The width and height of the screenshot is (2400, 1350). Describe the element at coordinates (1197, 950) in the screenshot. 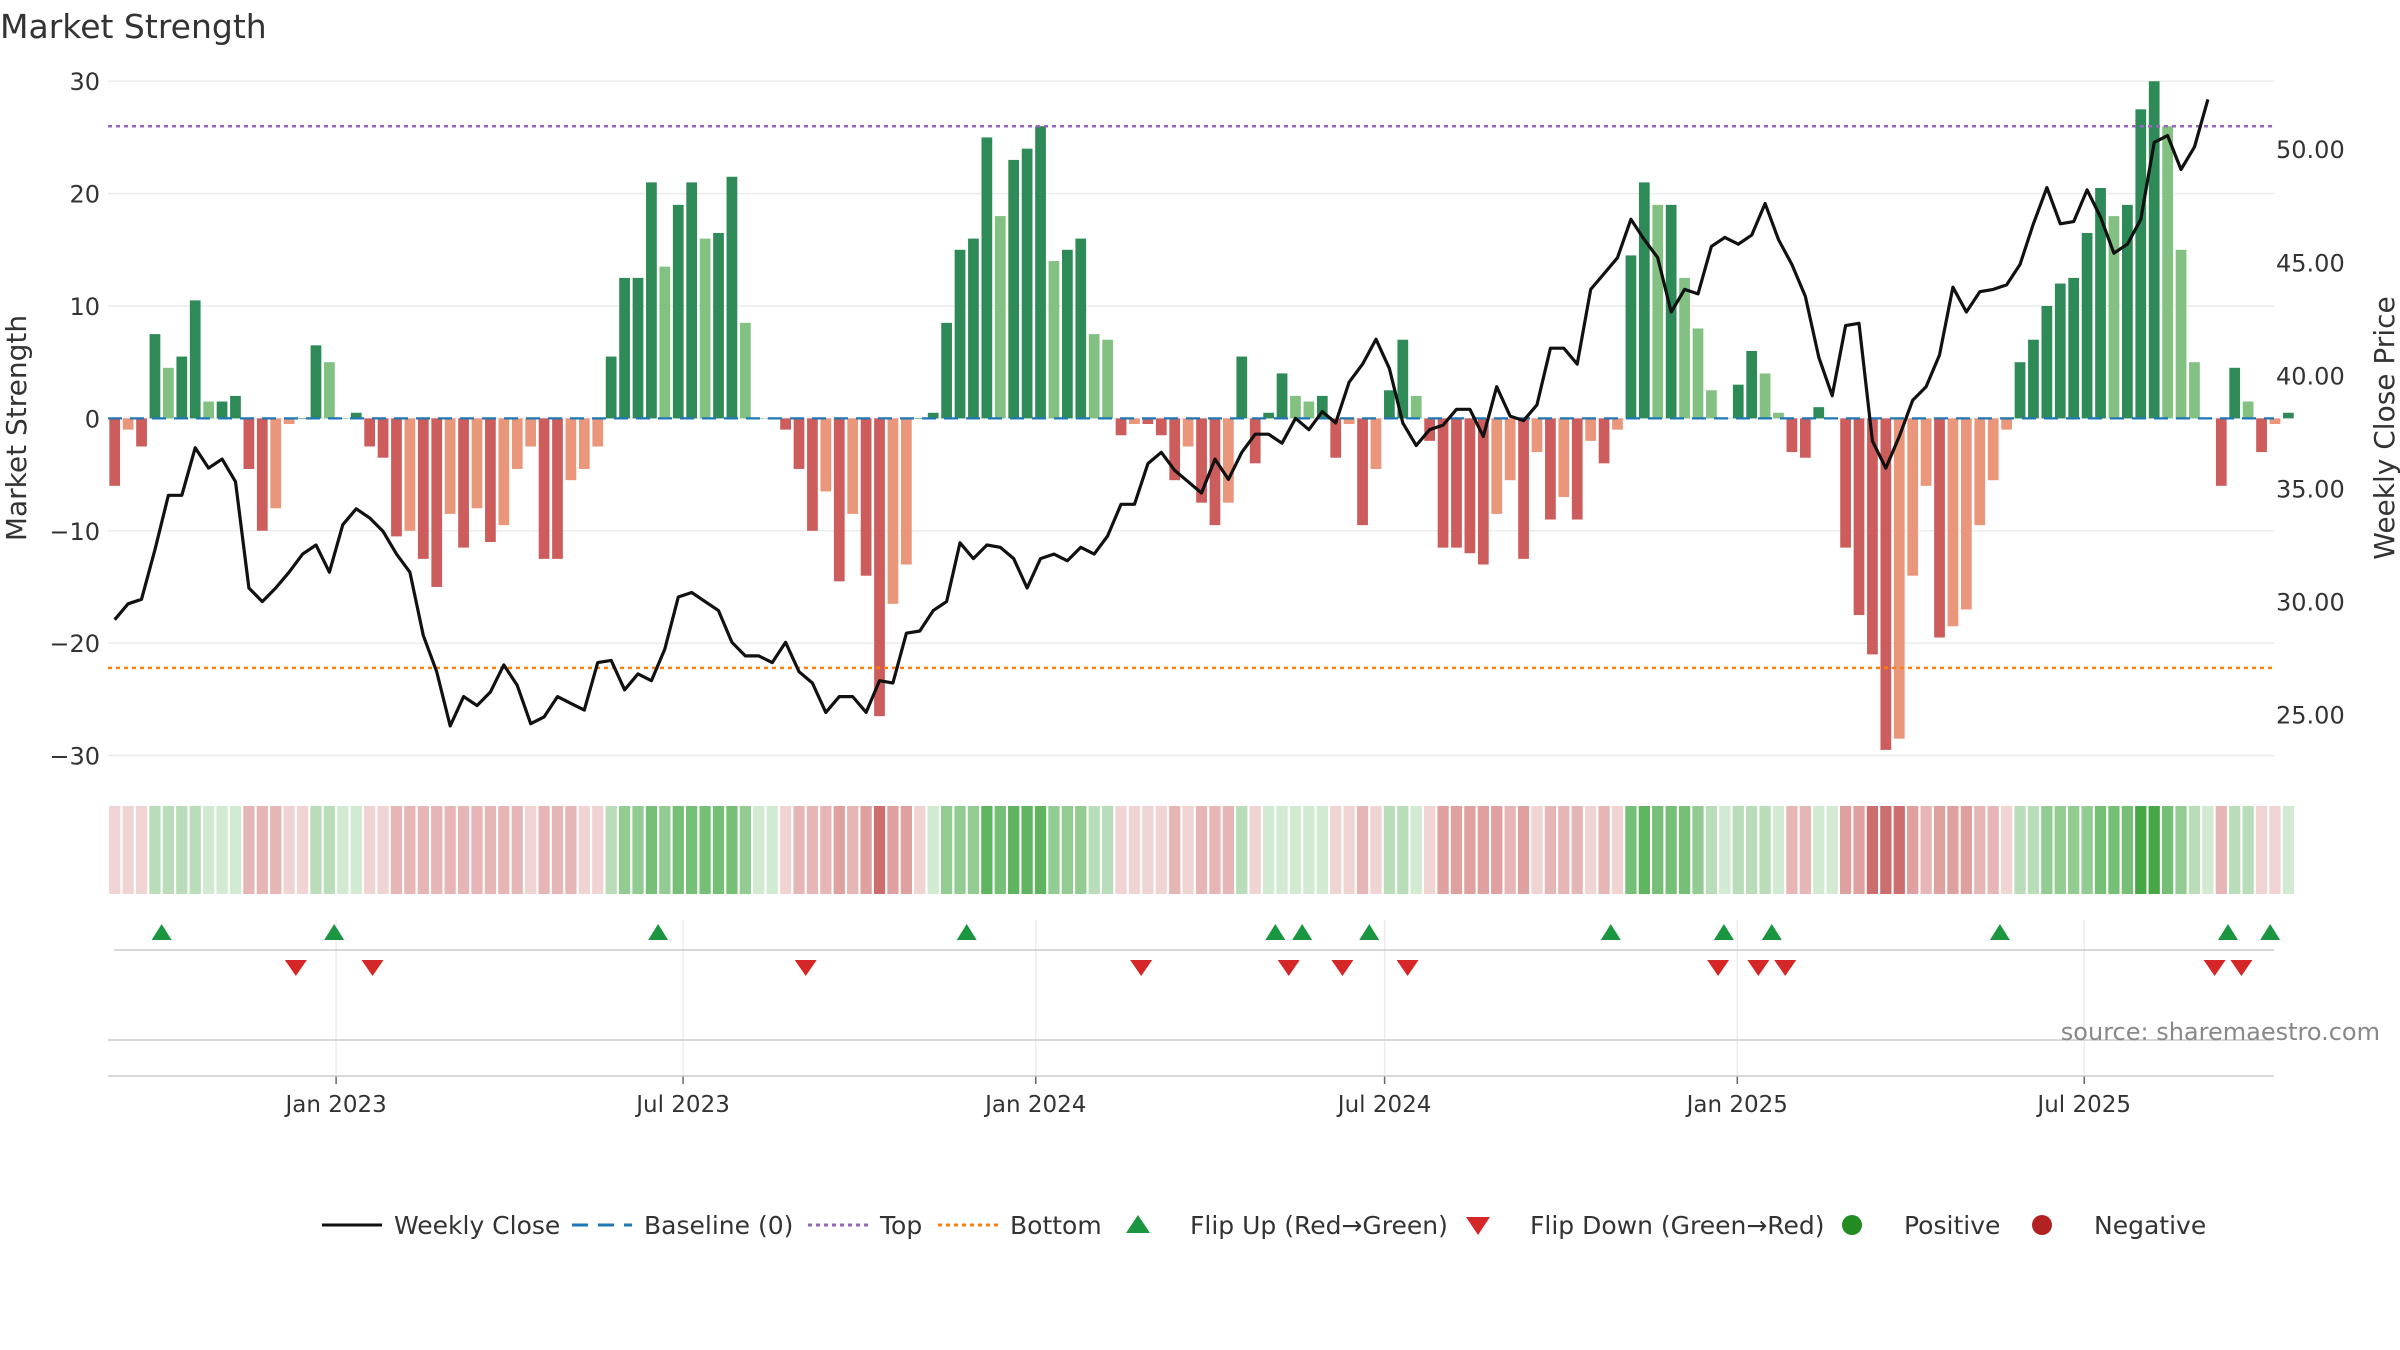

I see `flip-markers` at that location.